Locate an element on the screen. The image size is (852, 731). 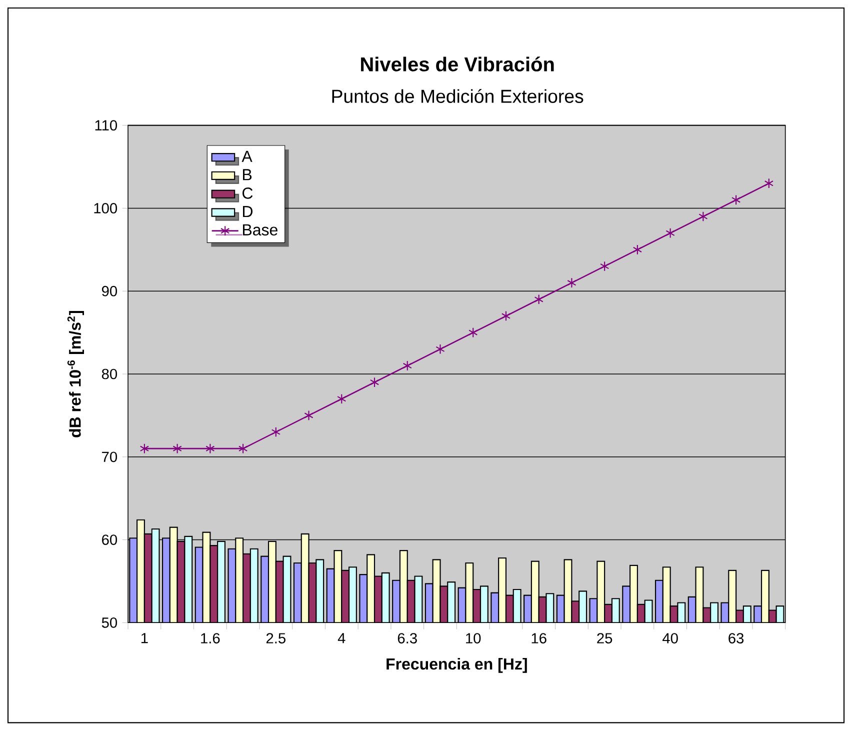
chart-subtitle: Puntos de Medición Exteriores is located at coordinates (458, 96).